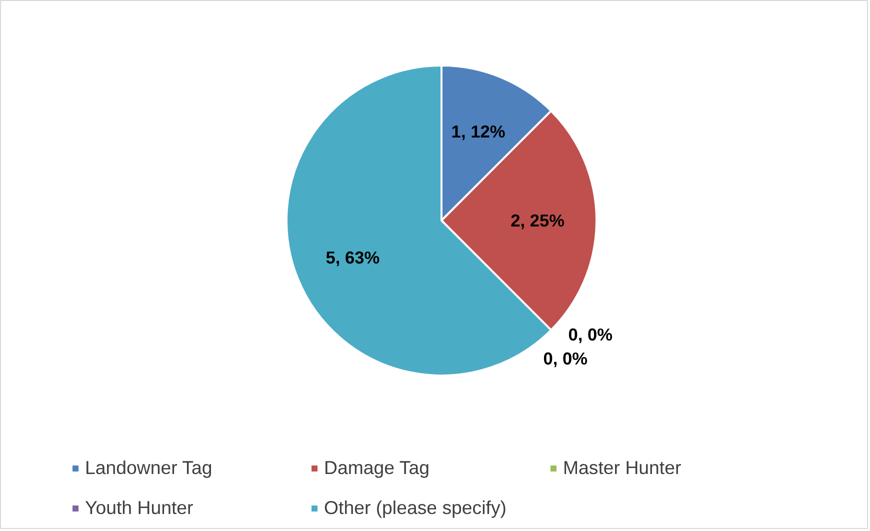 This screenshot has width=870, height=531. I want to click on legend-label: Damage Tag, so click(377, 468).